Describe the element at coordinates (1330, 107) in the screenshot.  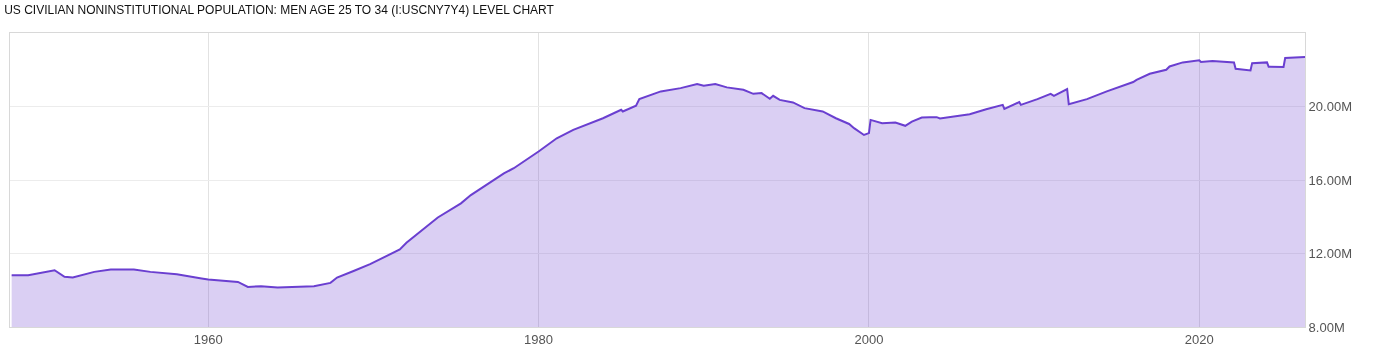
I see `y-tick-label: 20.00M` at that location.